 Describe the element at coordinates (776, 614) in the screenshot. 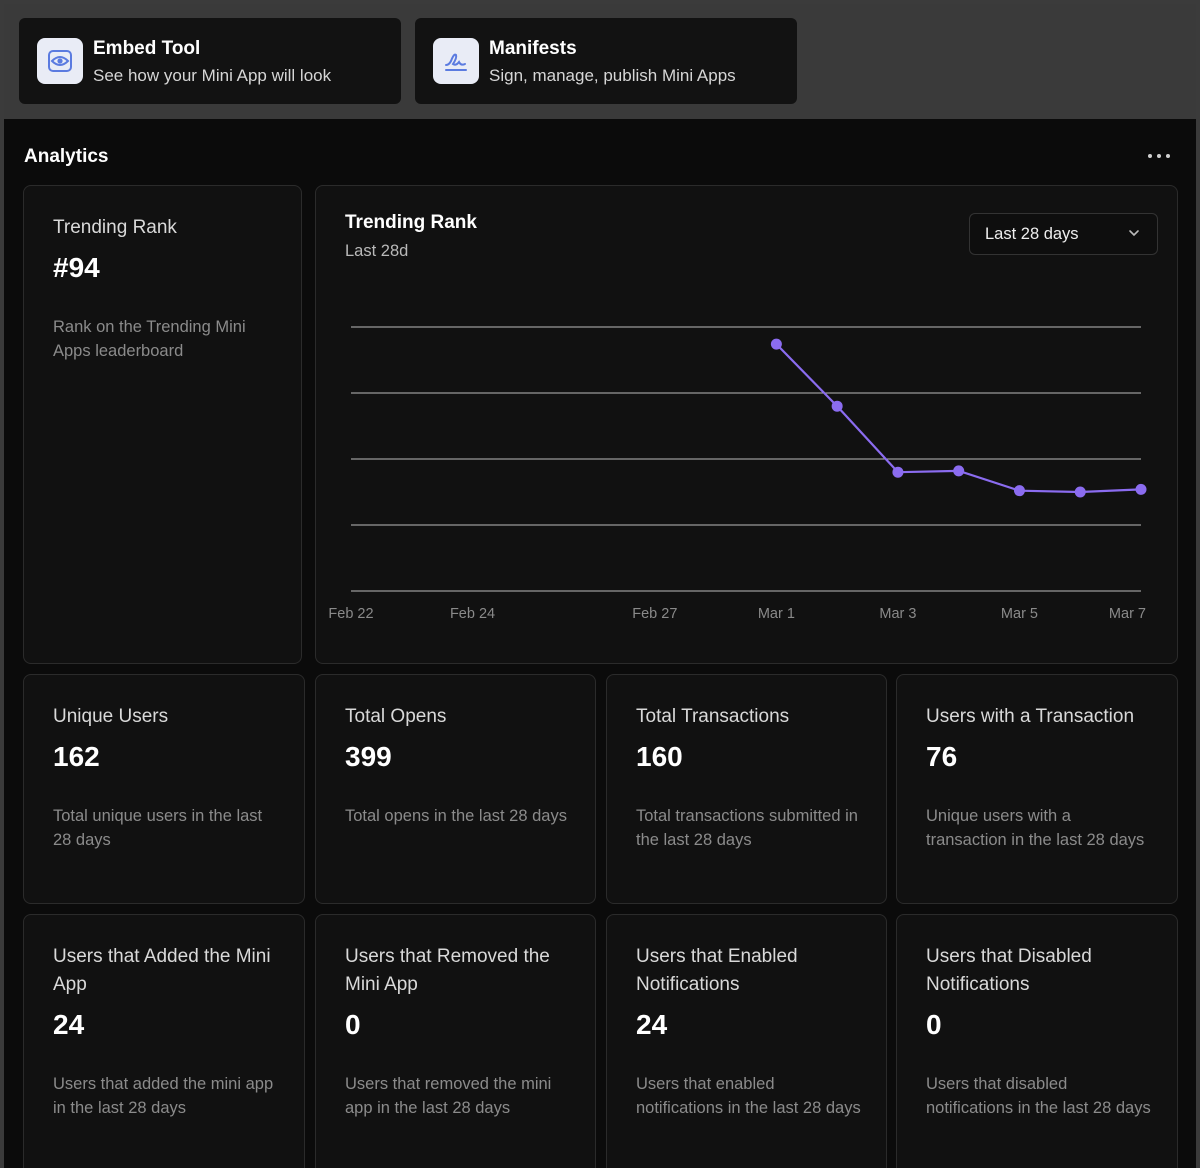

I see `x-tick-label: Mar 1` at that location.